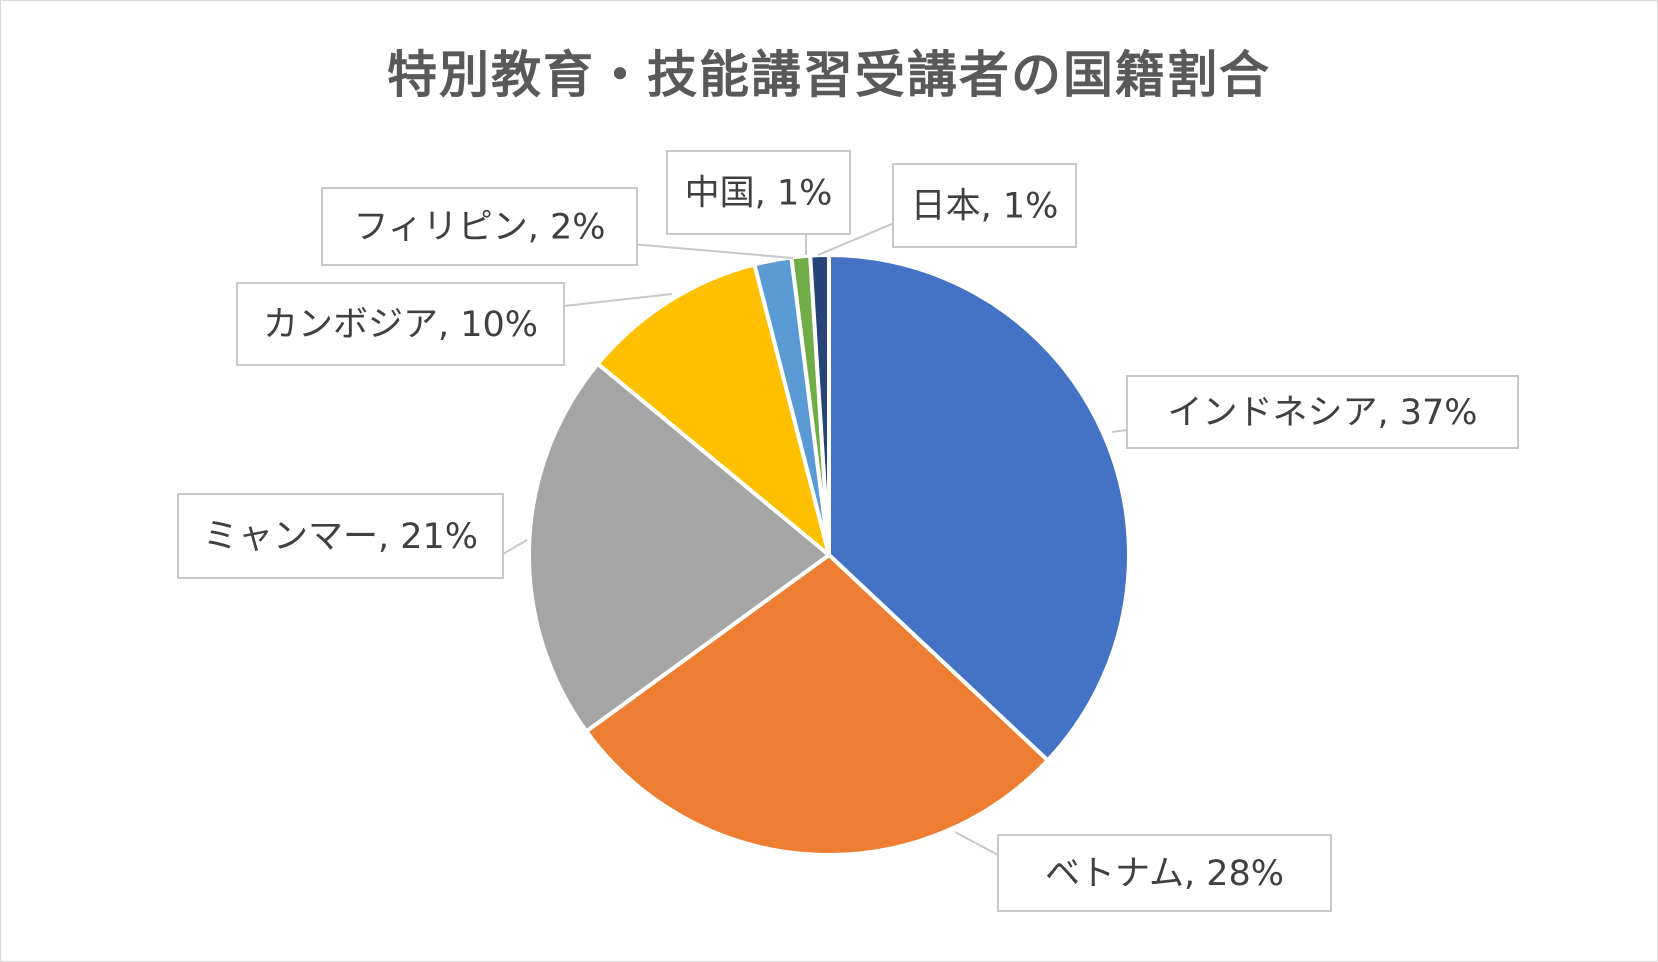 The image size is (1658, 962). I want to click on data-label-2: ベトナム, 28%, so click(1143, 871).